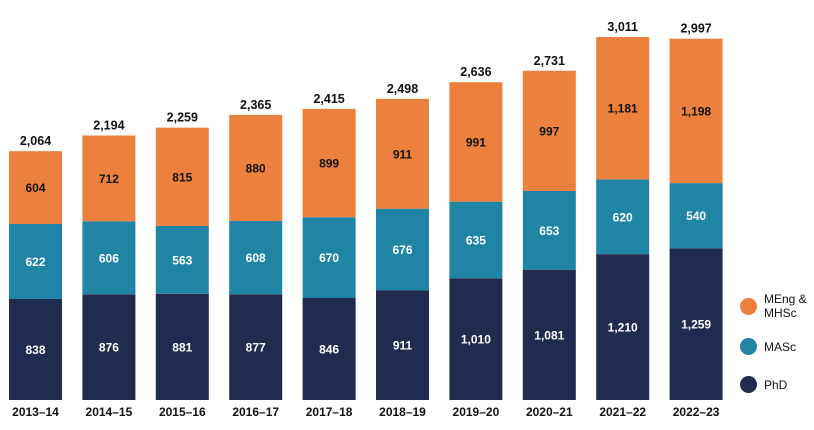  Describe the element at coordinates (35, 412) in the screenshot. I see `x-tick-label-0: 2013–14` at that location.